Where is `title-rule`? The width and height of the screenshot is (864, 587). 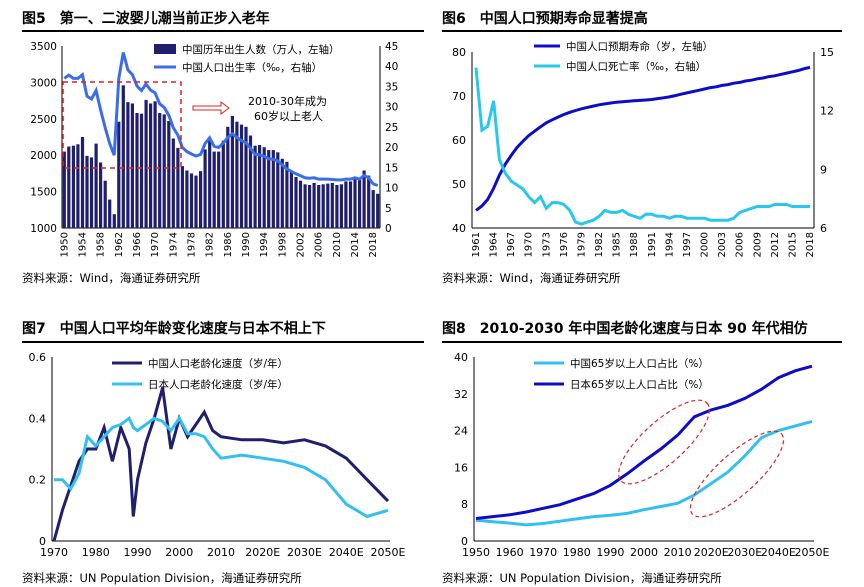 title-rule is located at coordinates (223, 31).